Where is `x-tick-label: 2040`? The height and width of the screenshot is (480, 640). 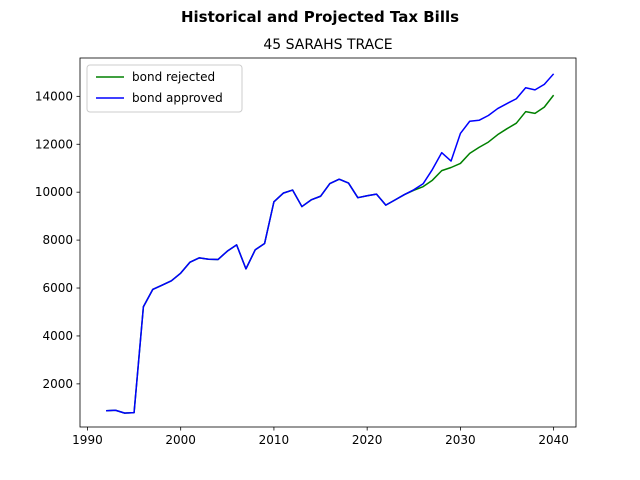 x-tick-label: 2040 is located at coordinates (553, 440).